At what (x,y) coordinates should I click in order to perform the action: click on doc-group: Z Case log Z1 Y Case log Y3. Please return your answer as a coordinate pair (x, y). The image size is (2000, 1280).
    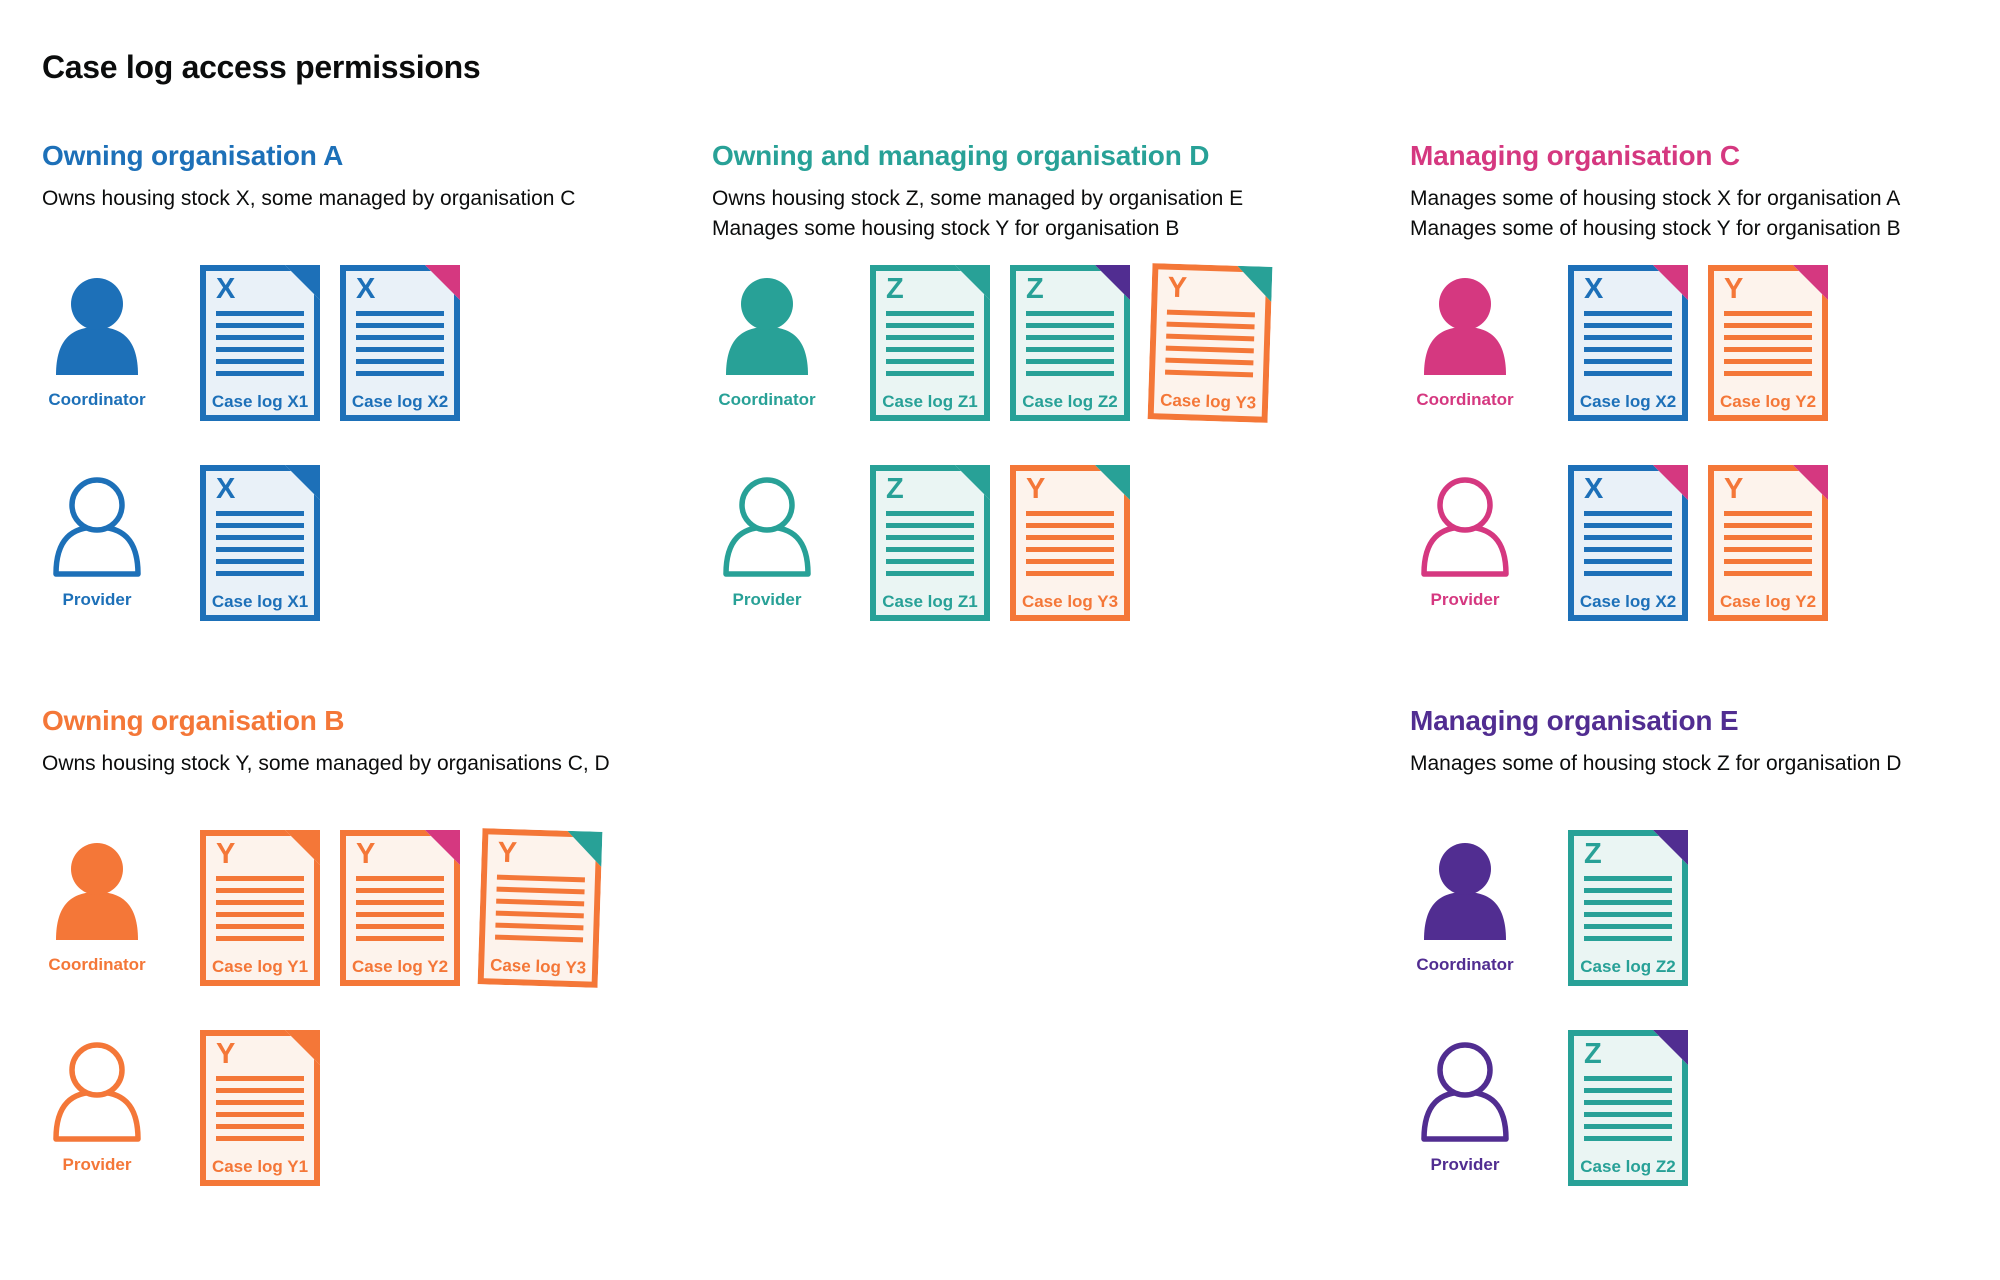
    Looking at the image, I should click on (1000, 543).